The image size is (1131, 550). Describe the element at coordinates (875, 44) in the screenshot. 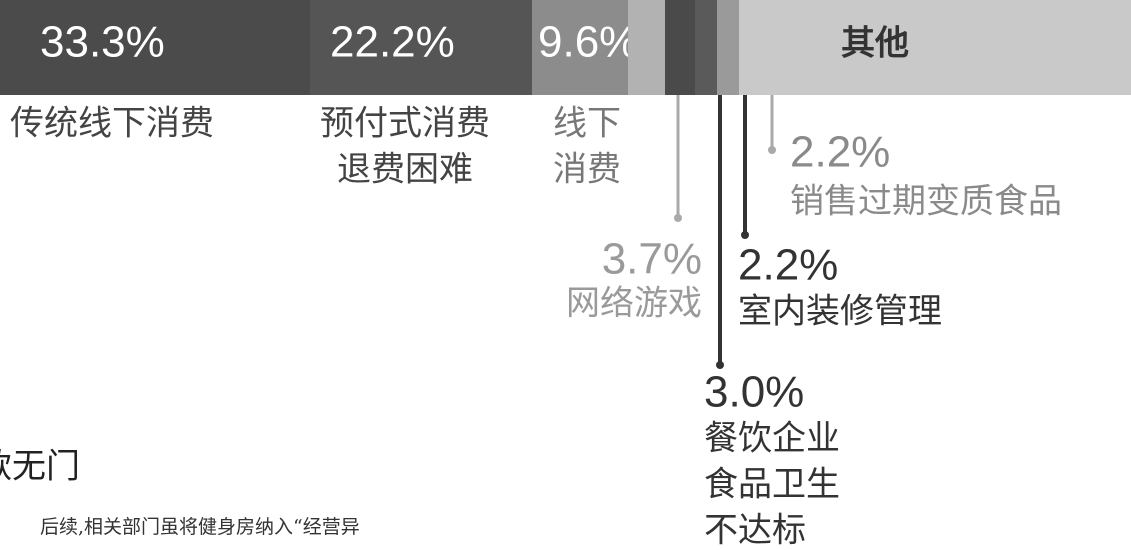

I see `category-label: 其他` at that location.